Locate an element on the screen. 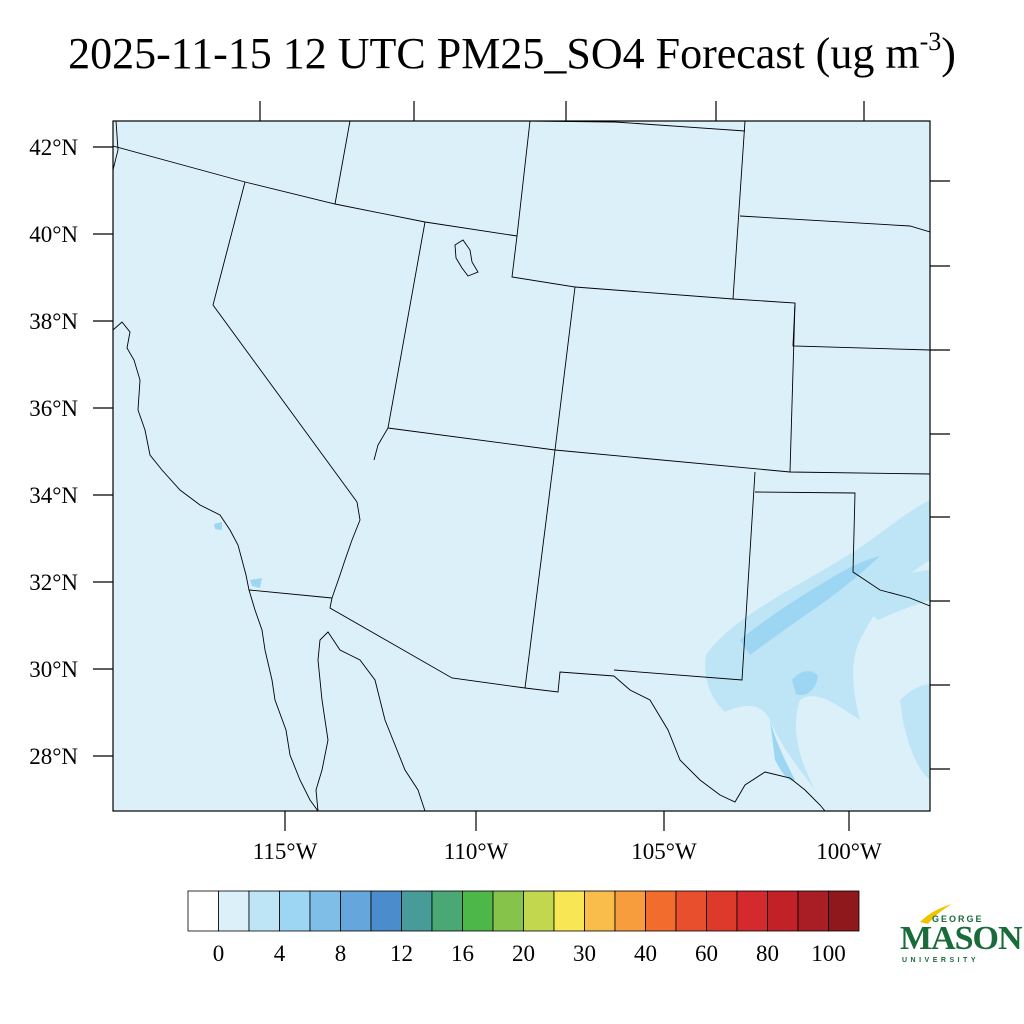 This screenshot has height=1024, width=1024. lat-label: 42°N is located at coordinates (53, 147).